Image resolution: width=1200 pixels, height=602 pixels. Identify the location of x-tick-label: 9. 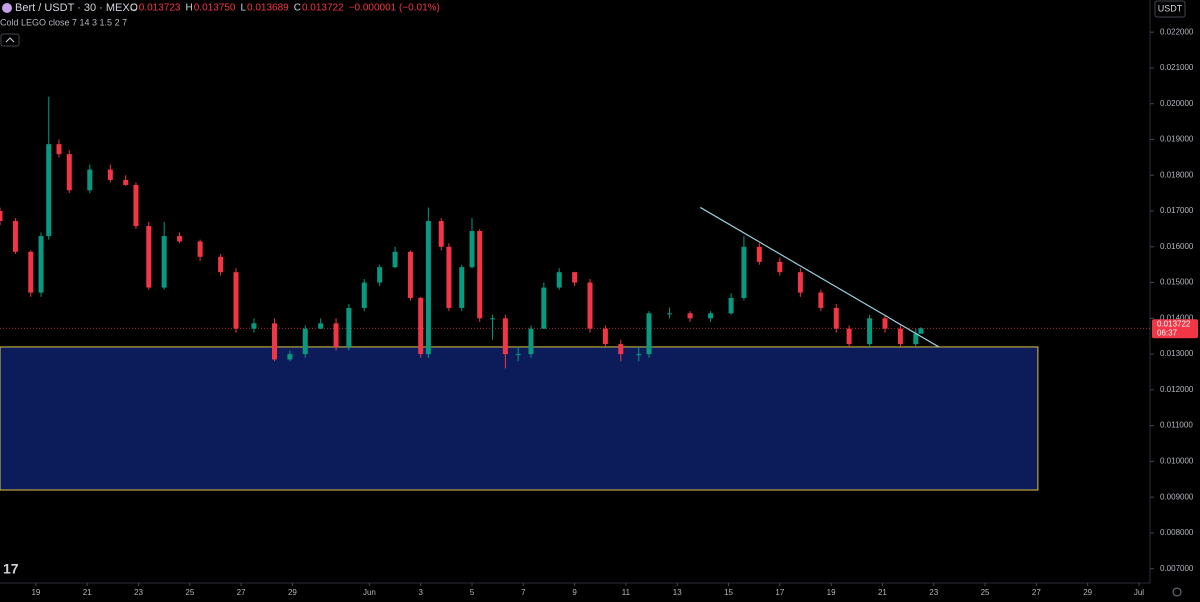
(574, 592).